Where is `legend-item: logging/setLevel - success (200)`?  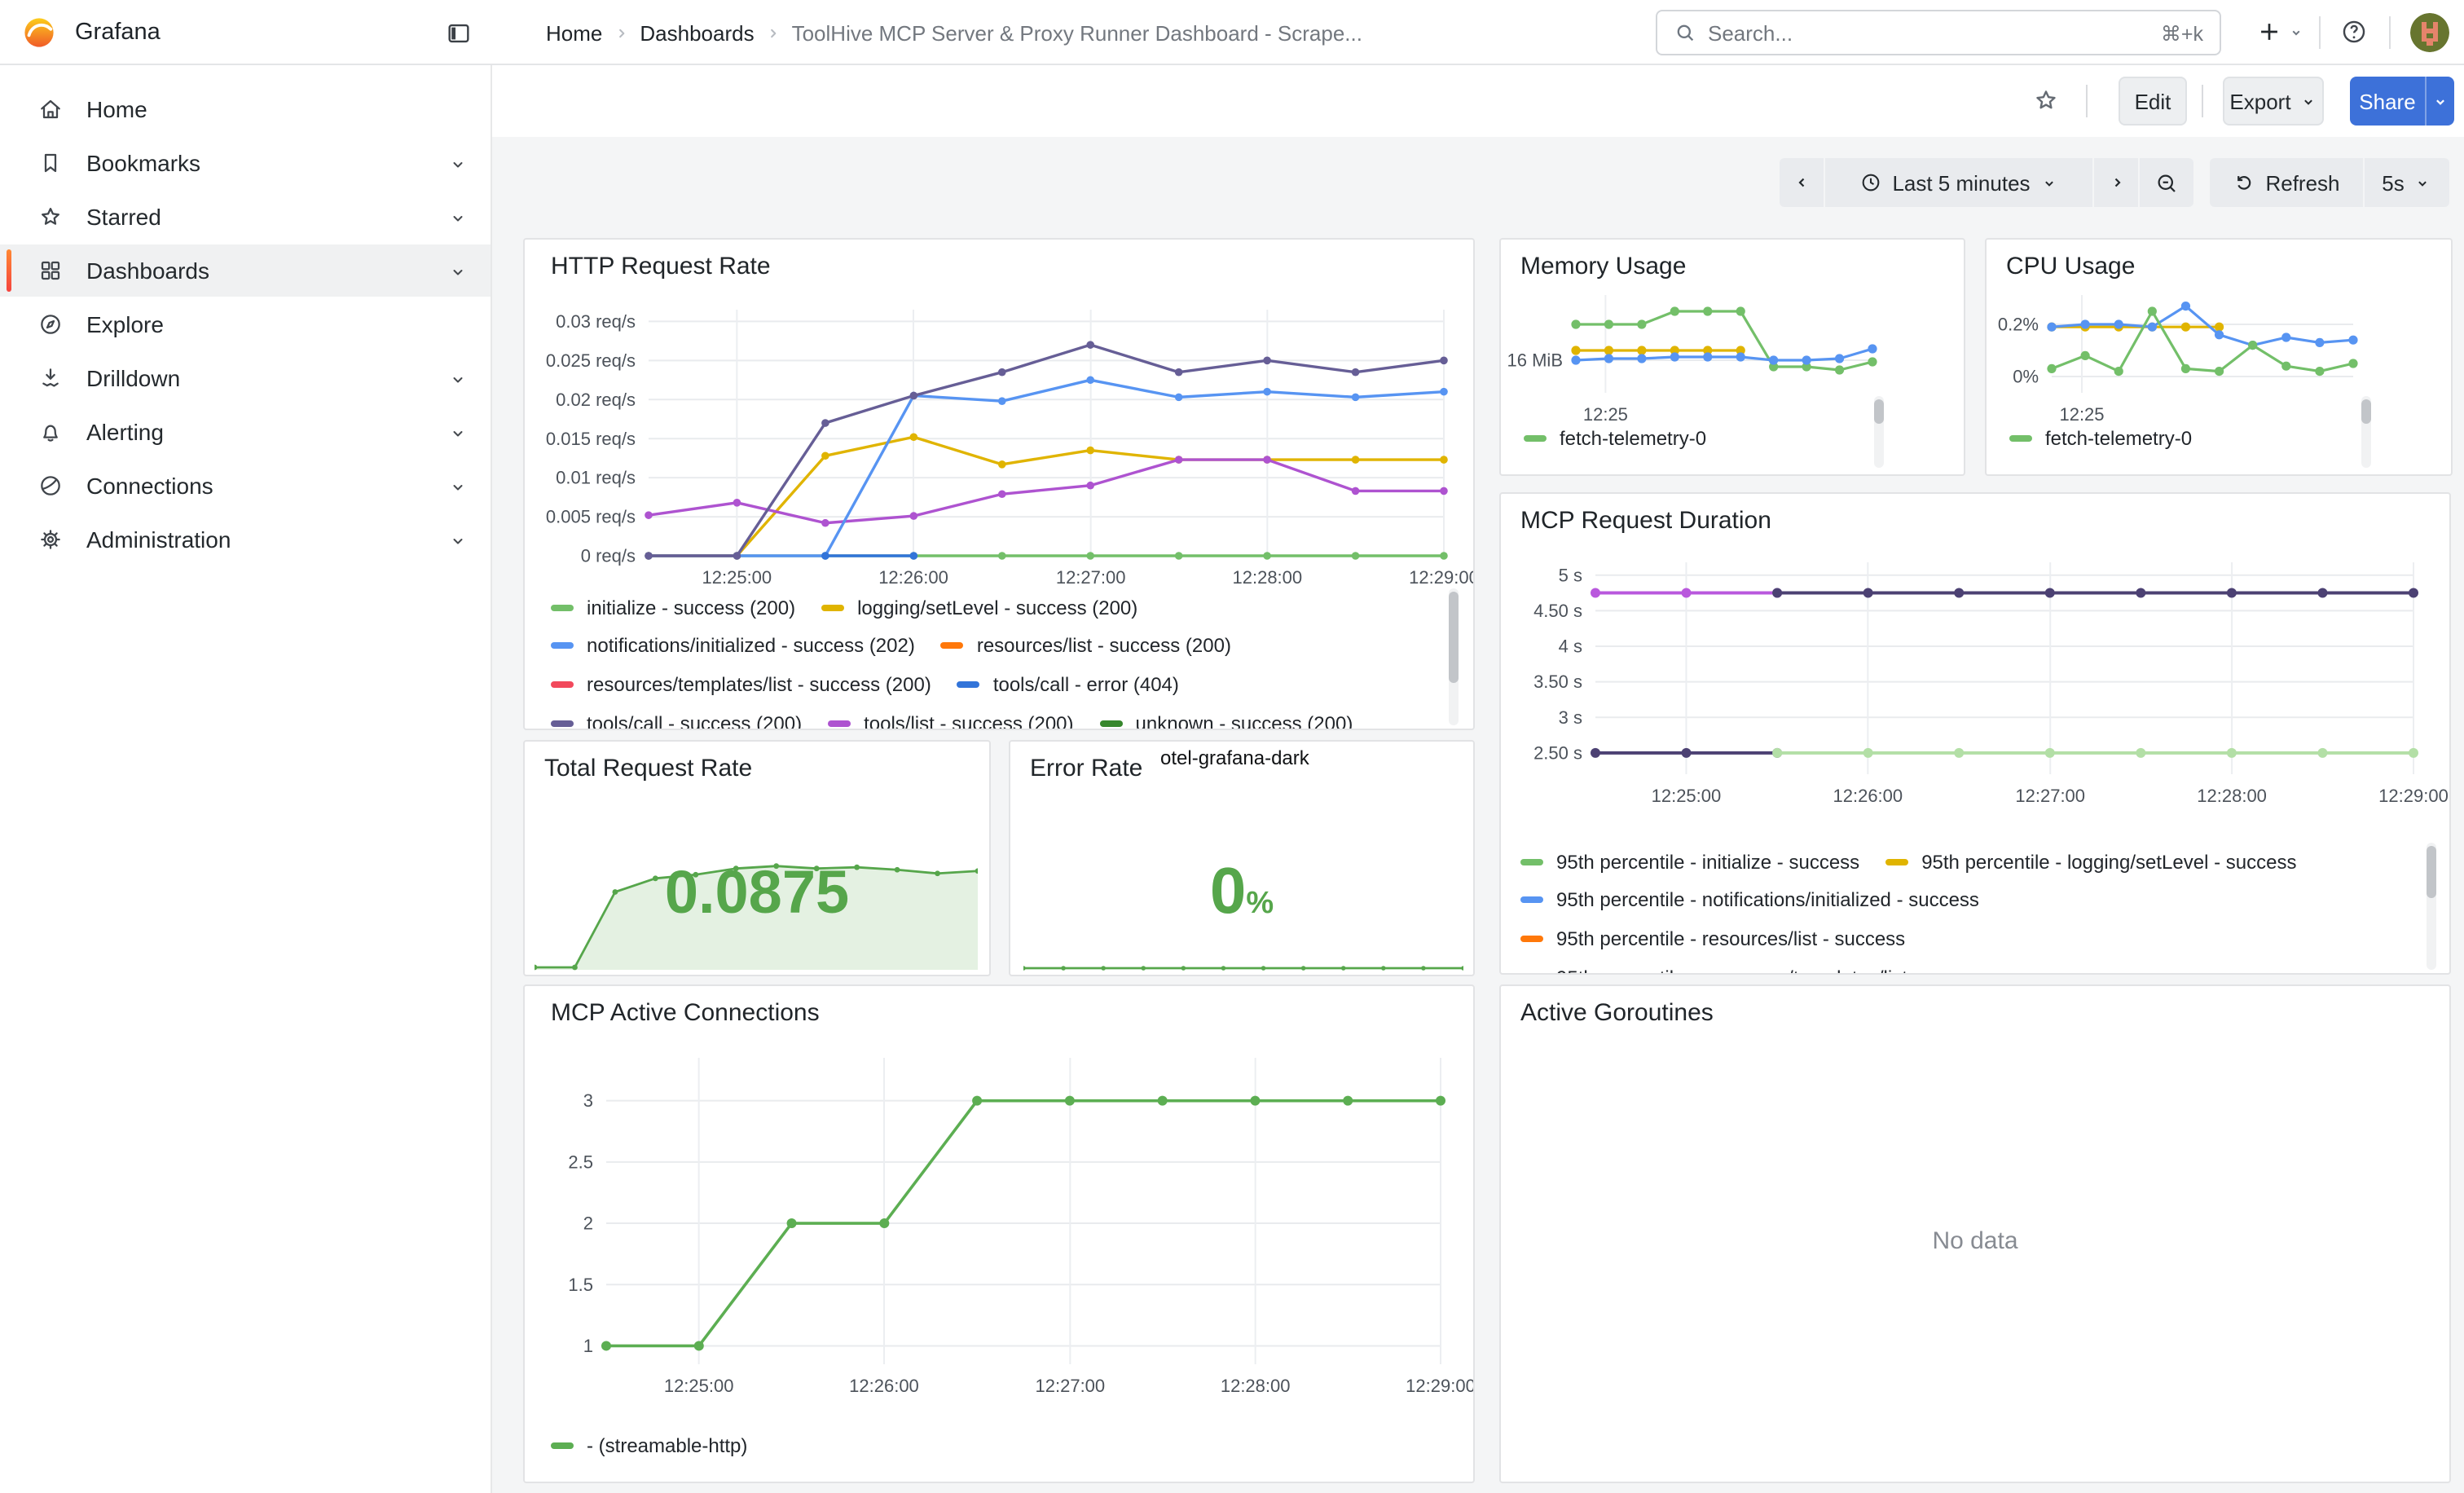
legend-item: logging/setLevel - success (200) is located at coordinates (979, 607).